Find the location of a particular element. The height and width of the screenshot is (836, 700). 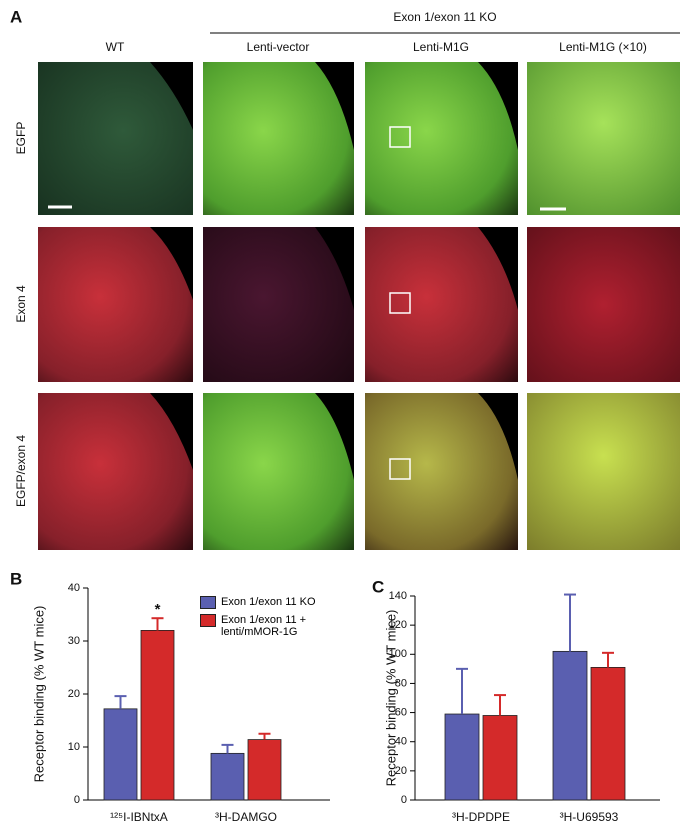

row-label: Exon 4 is located at coordinates (21, 304).